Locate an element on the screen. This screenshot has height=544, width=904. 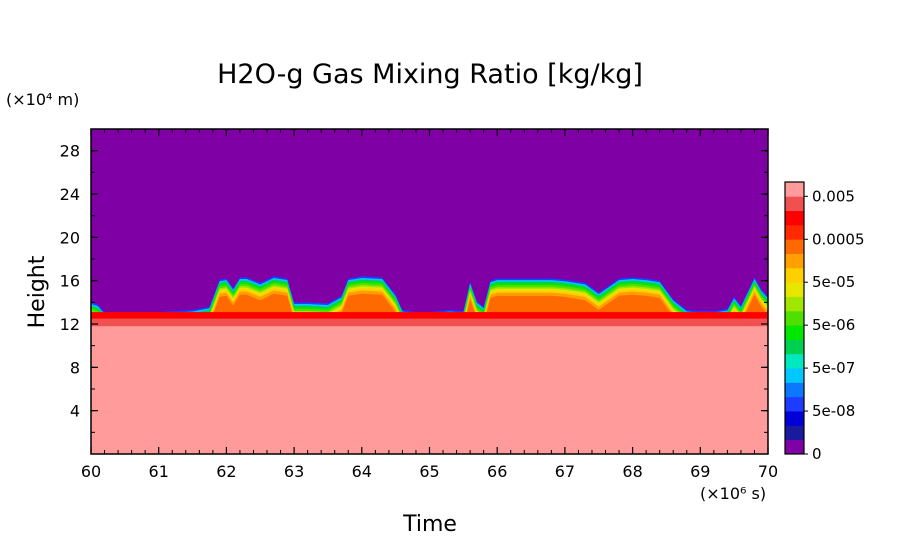
x-tick-label: 61 is located at coordinates (159, 471).